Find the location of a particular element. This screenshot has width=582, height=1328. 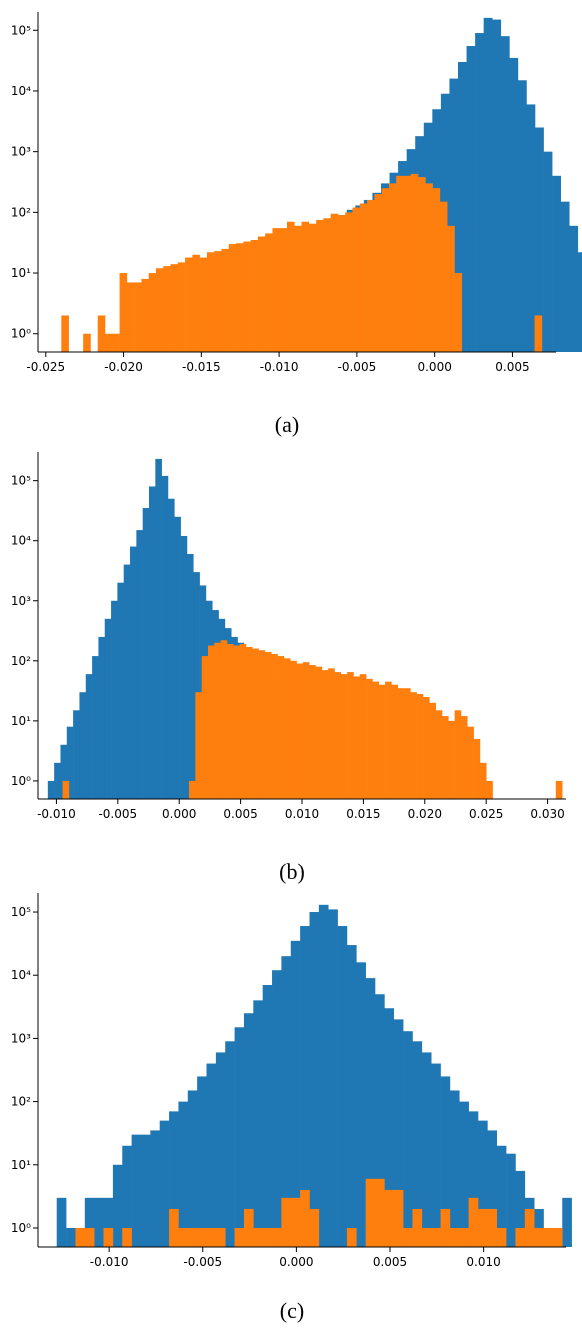

x-tick-label: 0.010 is located at coordinates (483, 1262).